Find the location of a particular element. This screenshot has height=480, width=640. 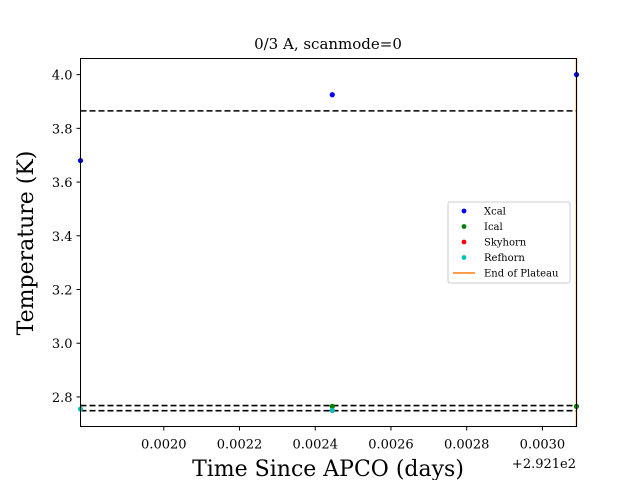

x-tick-label-4: 0.0028 is located at coordinates (467, 445).